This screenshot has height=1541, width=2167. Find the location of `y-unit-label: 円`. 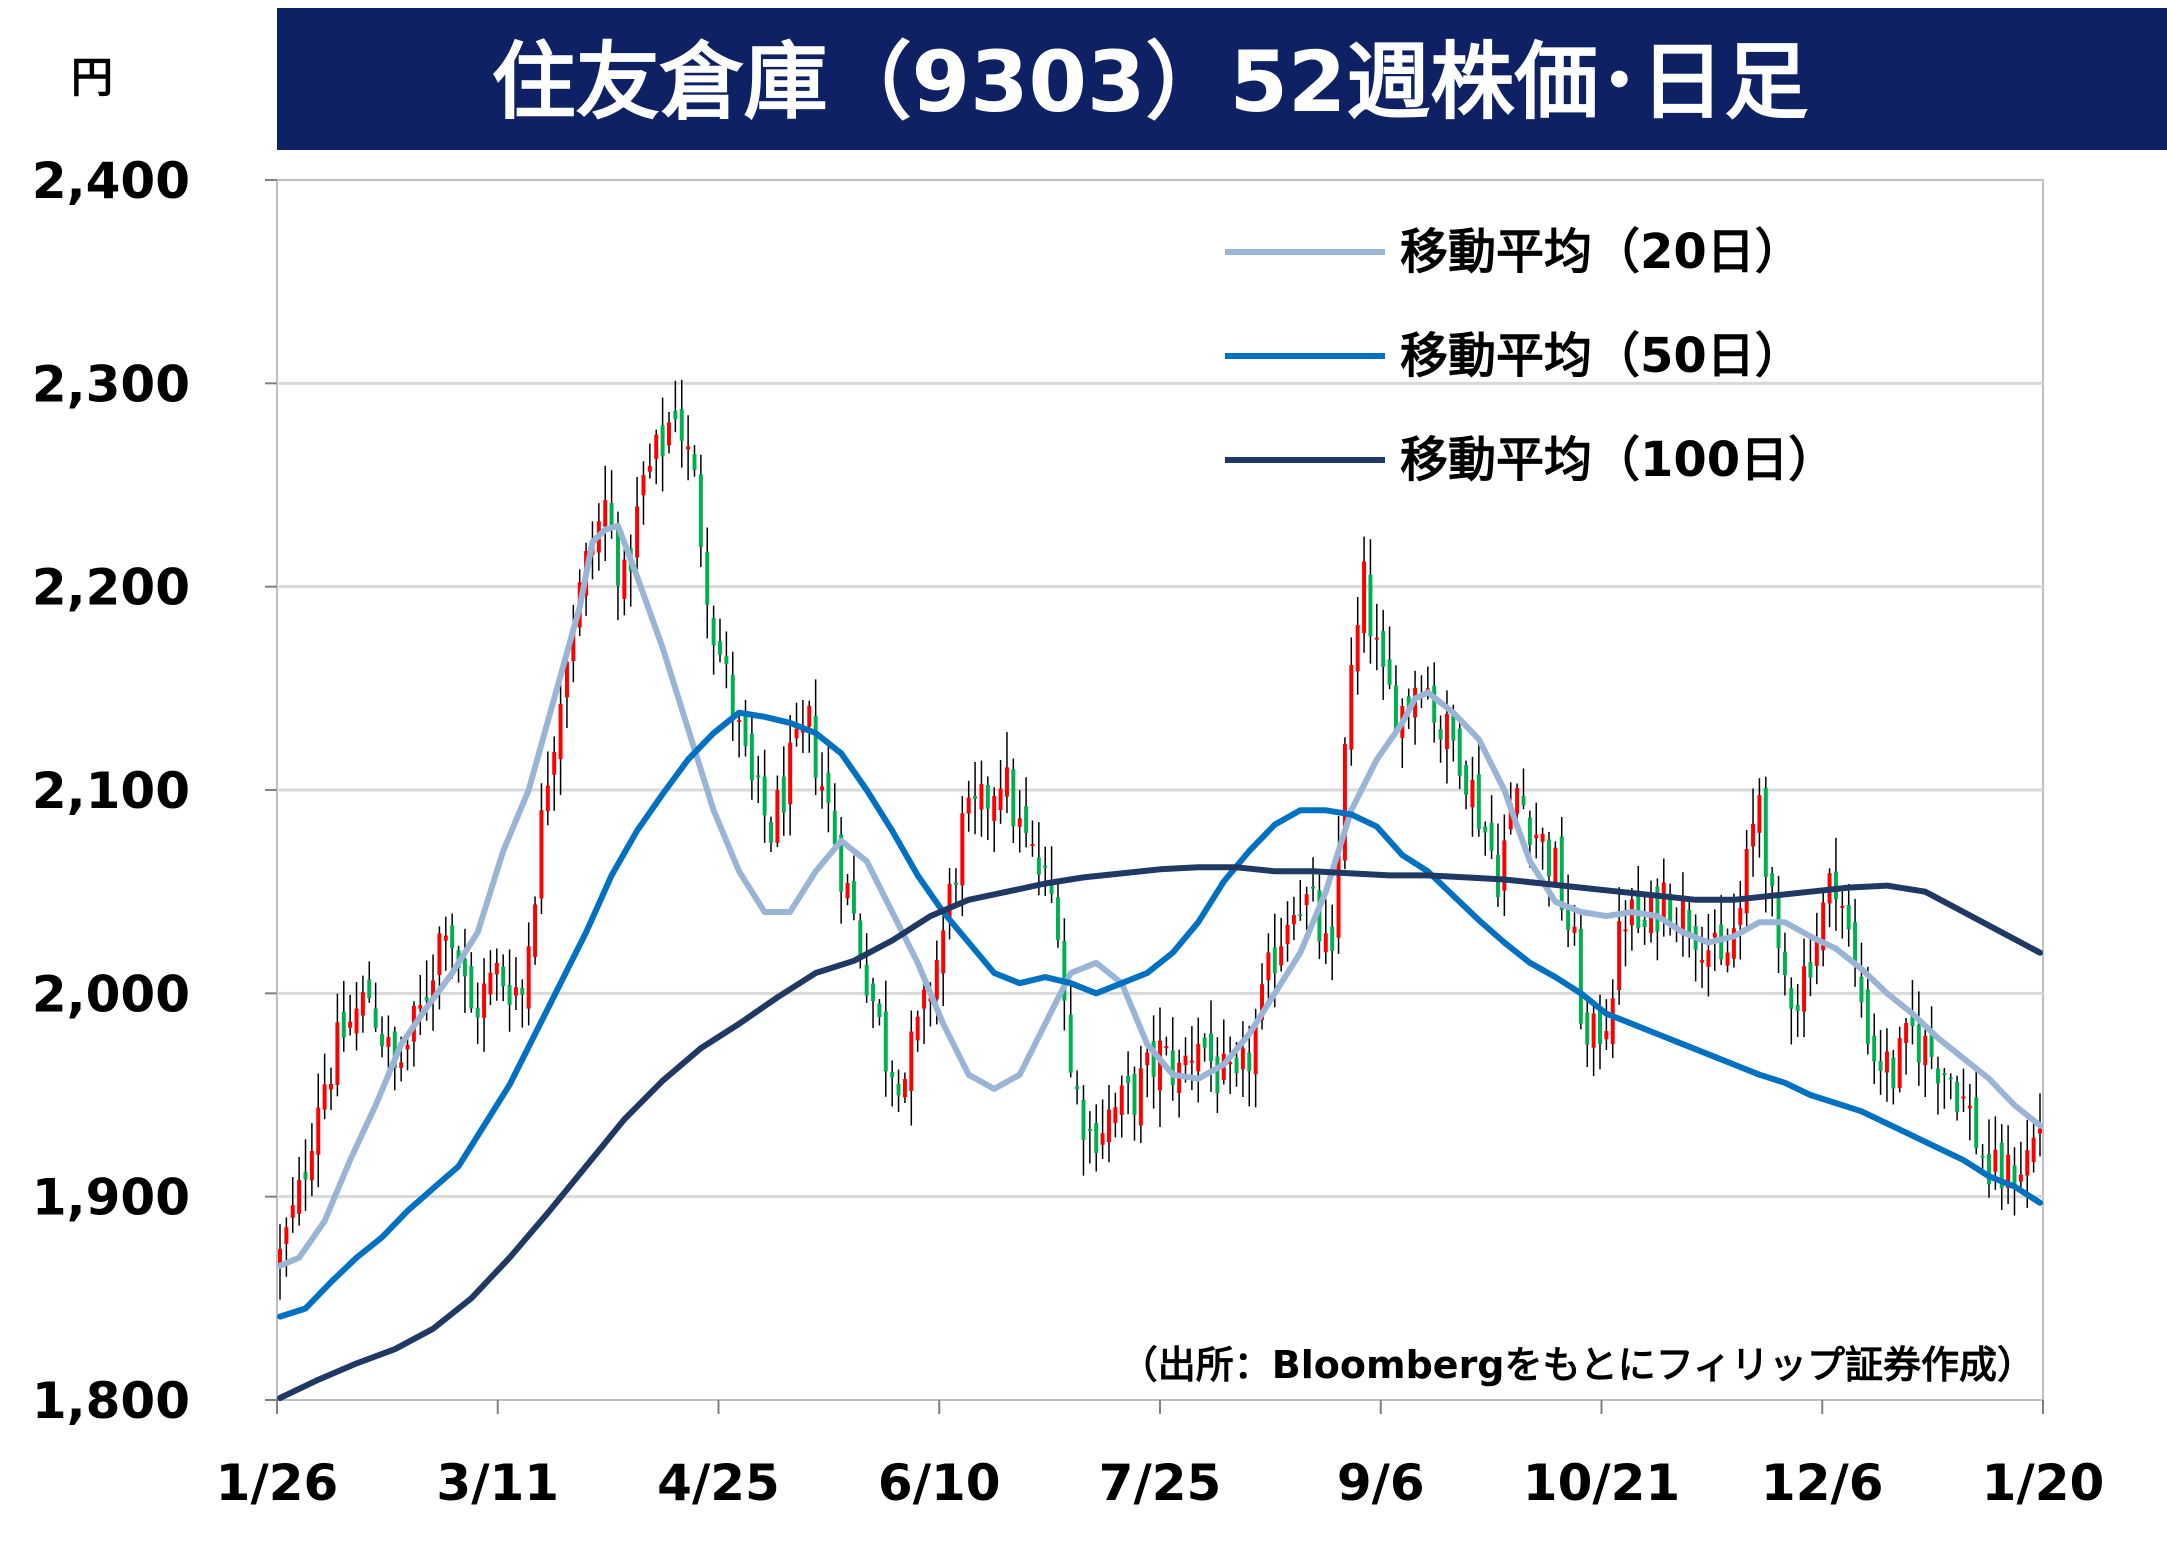

y-unit-label: 円 is located at coordinates (92, 77).